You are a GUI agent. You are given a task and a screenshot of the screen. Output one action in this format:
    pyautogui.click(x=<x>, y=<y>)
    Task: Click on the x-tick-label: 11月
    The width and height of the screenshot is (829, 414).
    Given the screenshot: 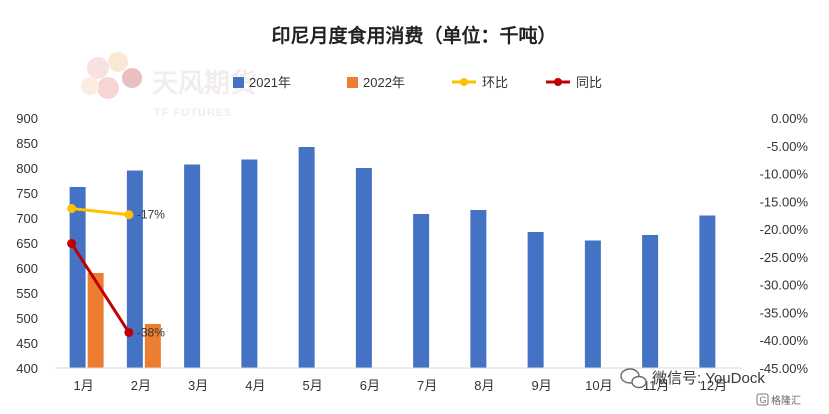 What is the action you would take?
    pyautogui.click(x=656, y=385)
    